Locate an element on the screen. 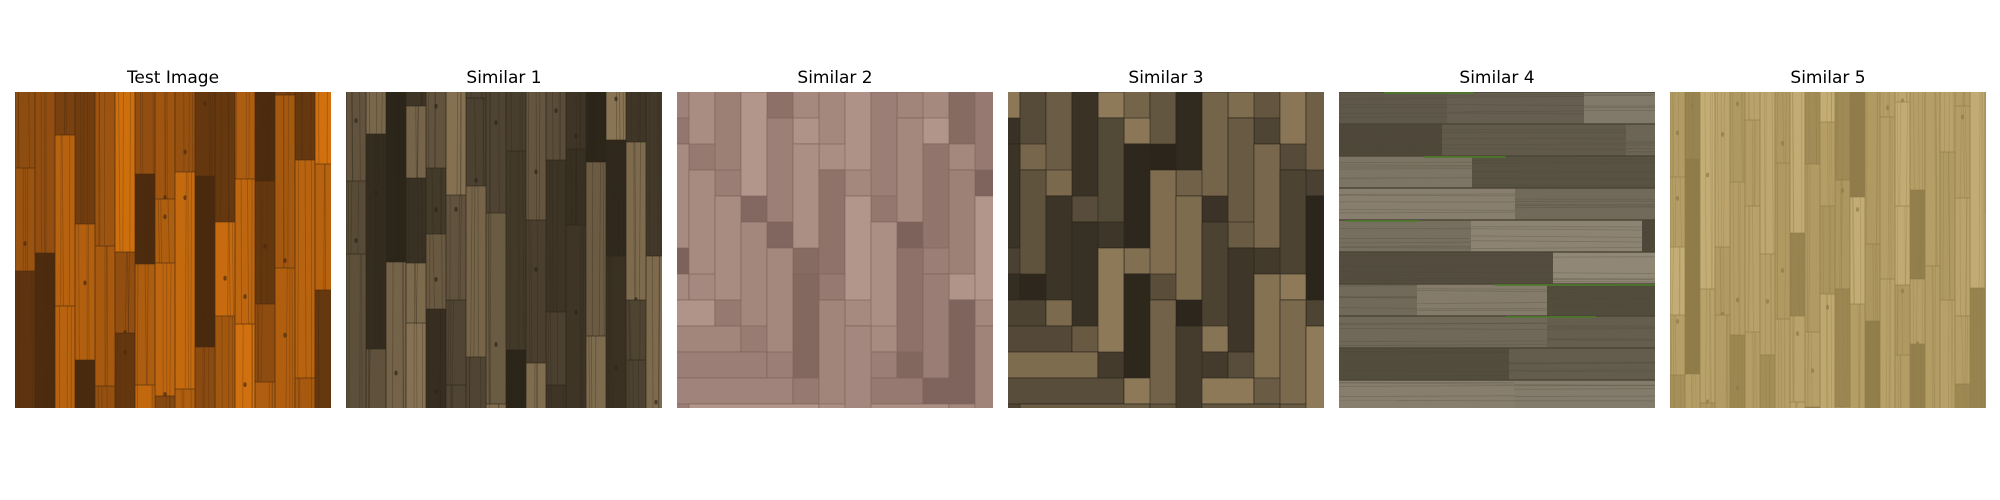 The height and width of the screenshot is (500, 2000). panel-title: Similar 1 is located at coordinates (504, 78).